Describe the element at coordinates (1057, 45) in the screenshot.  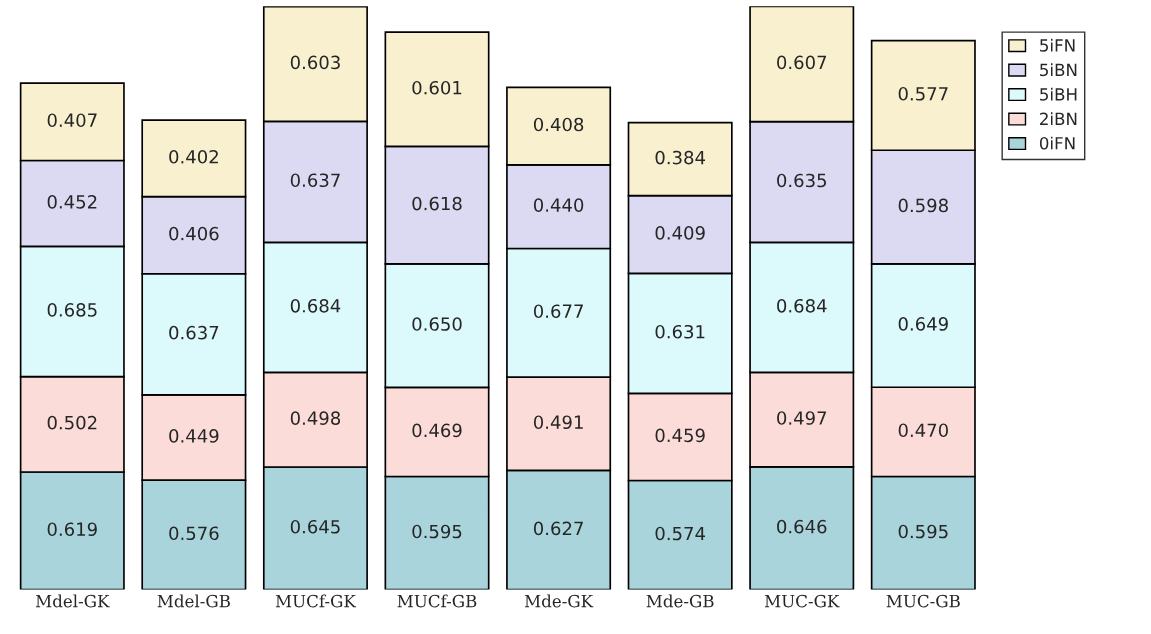
I see `legend-label: 5iFN` at that location.